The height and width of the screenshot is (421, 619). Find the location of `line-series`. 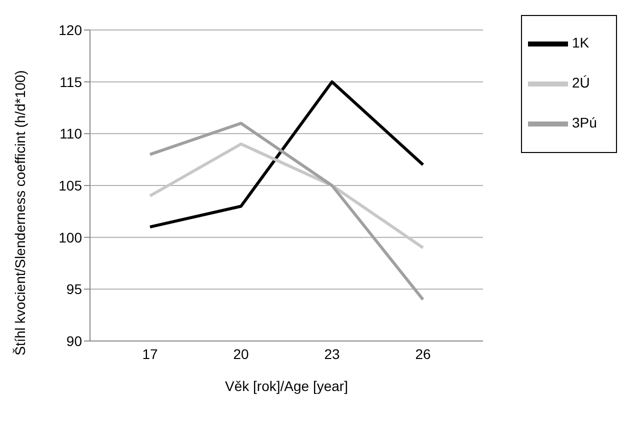

line-series is located at coordinates (286, 196).